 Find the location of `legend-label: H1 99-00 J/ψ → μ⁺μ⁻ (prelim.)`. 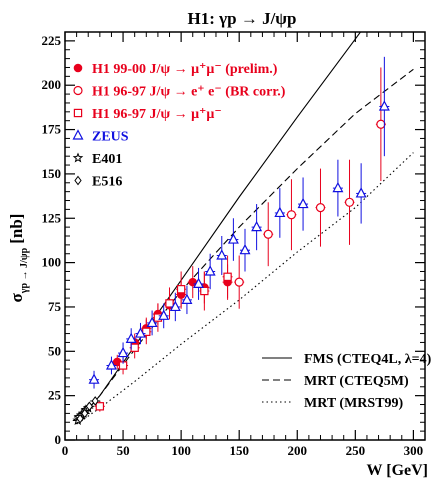

legend-label: H1 99-00 J/ψ → μ⁺μ⁻ (prelim.) is located at coordinates (185, 69).